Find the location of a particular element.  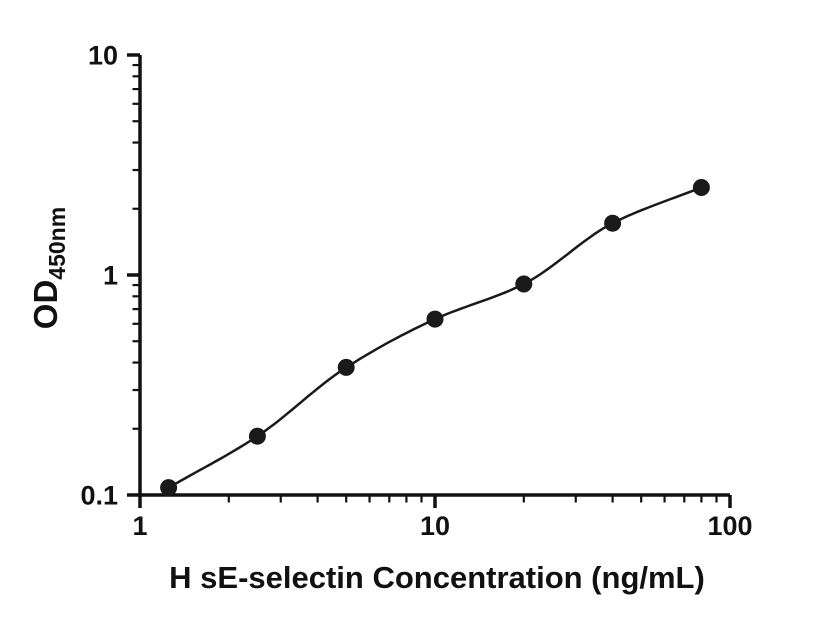

y-axis-title-main: OD is located at coordinates (45, 305).